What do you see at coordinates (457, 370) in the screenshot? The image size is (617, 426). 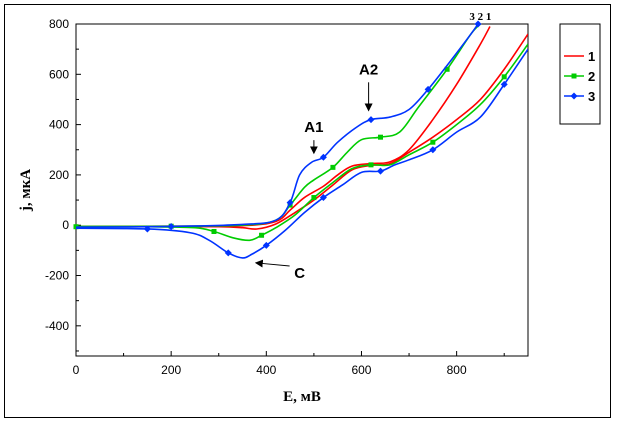 I see `x-tick-label: 800` at bounding box center [457, 370].